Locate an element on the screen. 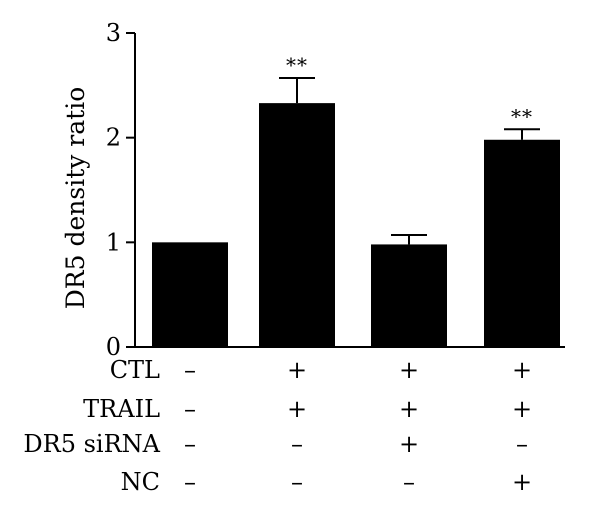  condition-label: NC is located at coordinates (140, 482).